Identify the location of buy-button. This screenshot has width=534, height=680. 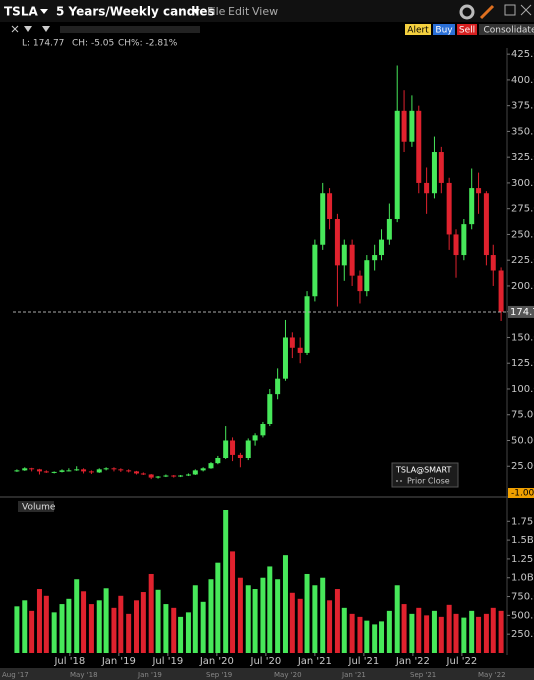
(444, 29).